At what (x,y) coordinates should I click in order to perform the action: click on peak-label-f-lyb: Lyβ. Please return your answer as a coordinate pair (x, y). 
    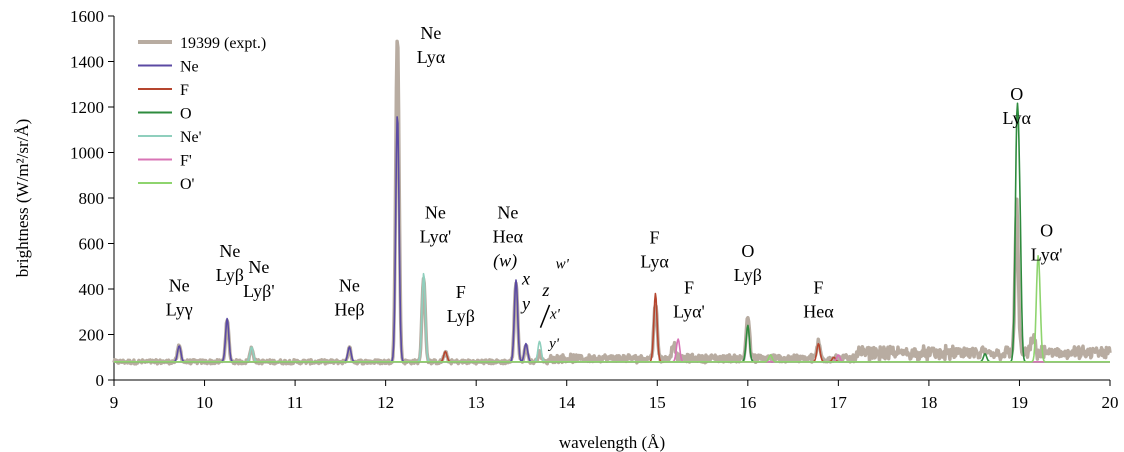
    Looking at the image, I should click on (461, 316).